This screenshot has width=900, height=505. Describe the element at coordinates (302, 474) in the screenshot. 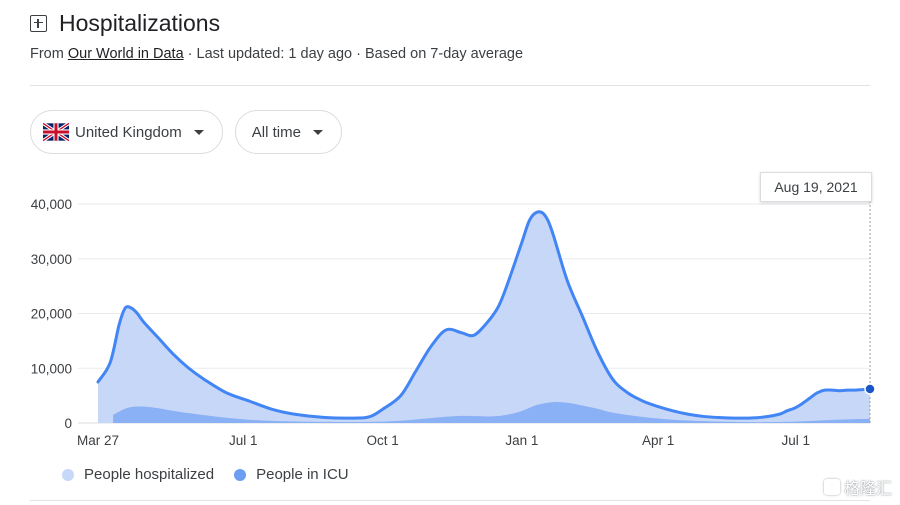

I see `legend-label-icu: People in ICU` at that location.